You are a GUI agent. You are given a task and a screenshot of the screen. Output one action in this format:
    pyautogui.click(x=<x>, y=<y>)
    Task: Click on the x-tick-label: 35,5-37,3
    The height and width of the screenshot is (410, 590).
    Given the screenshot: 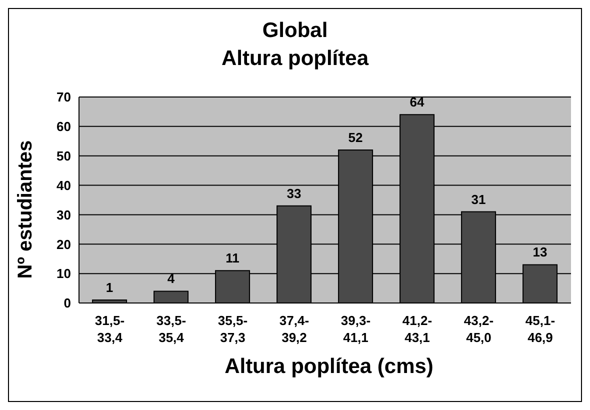 What is the action you would take?
    pyautogui.click(x=233, y=329)
    